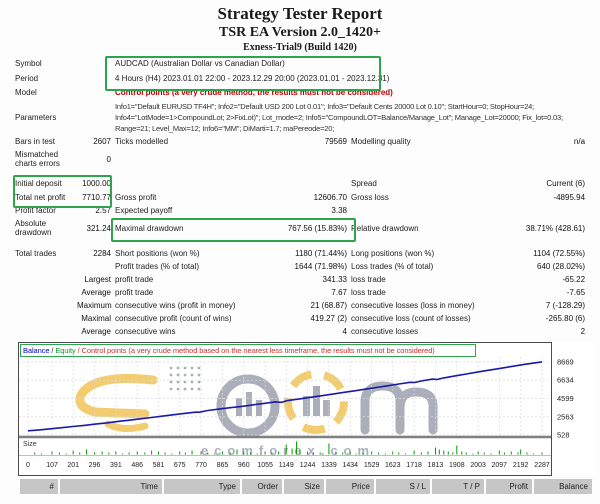 The height and width of the screenshot is (504, 600). Describe the element at coordinates (98, 228) in the screenshot. I see `row-value-1: 321.24` at that location.